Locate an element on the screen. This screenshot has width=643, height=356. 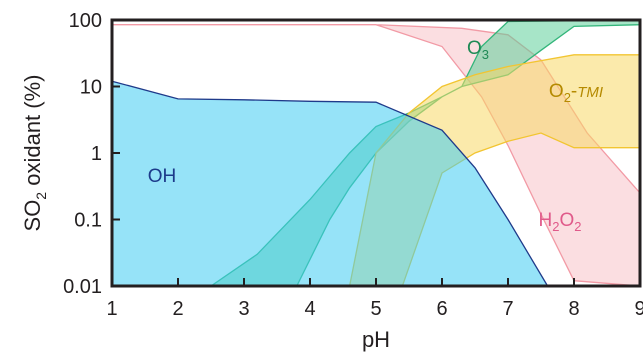
x-axis-title: pH is located at coordinates (376, 339).